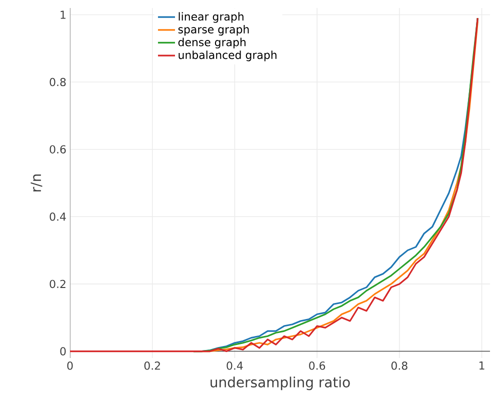  Describe the element at coordinates (152, 366) in the screenshot. I see `x-tick-label: 0.2` at that location.